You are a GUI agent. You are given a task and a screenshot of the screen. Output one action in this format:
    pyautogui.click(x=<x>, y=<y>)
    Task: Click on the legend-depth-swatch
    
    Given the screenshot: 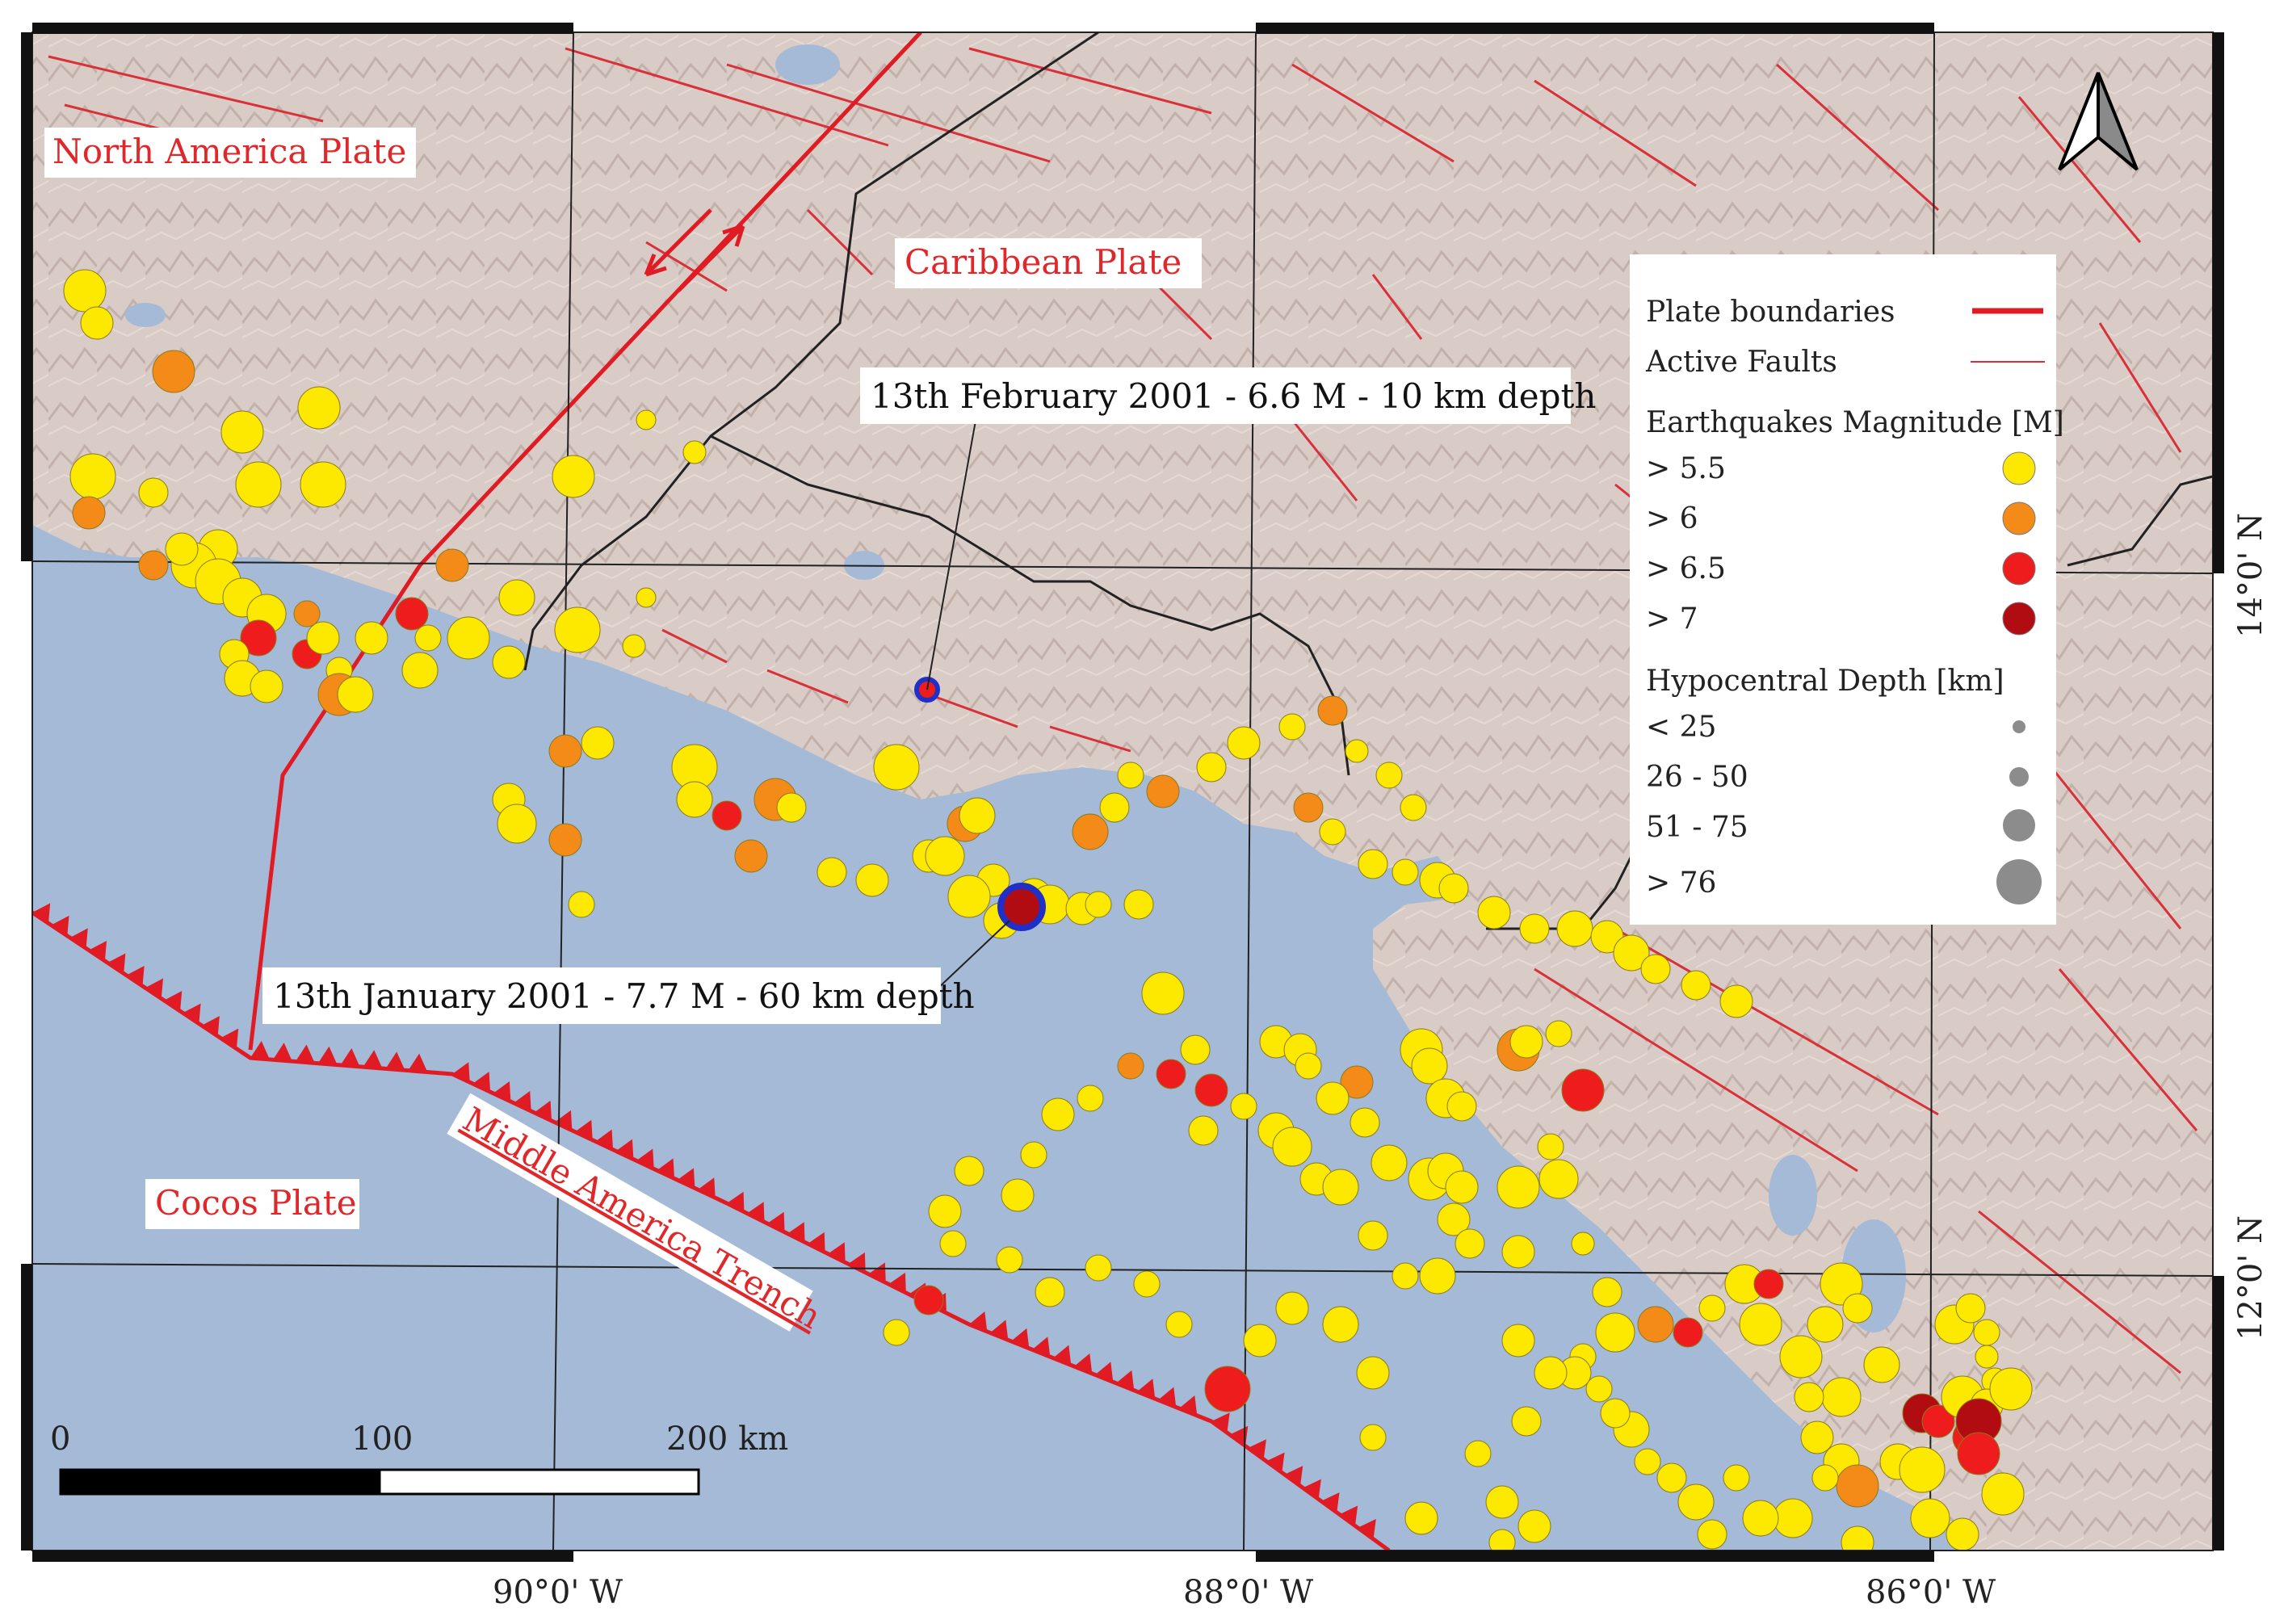 What is the action you would take?
    pyautogui.click(x=2019, y=726)
    